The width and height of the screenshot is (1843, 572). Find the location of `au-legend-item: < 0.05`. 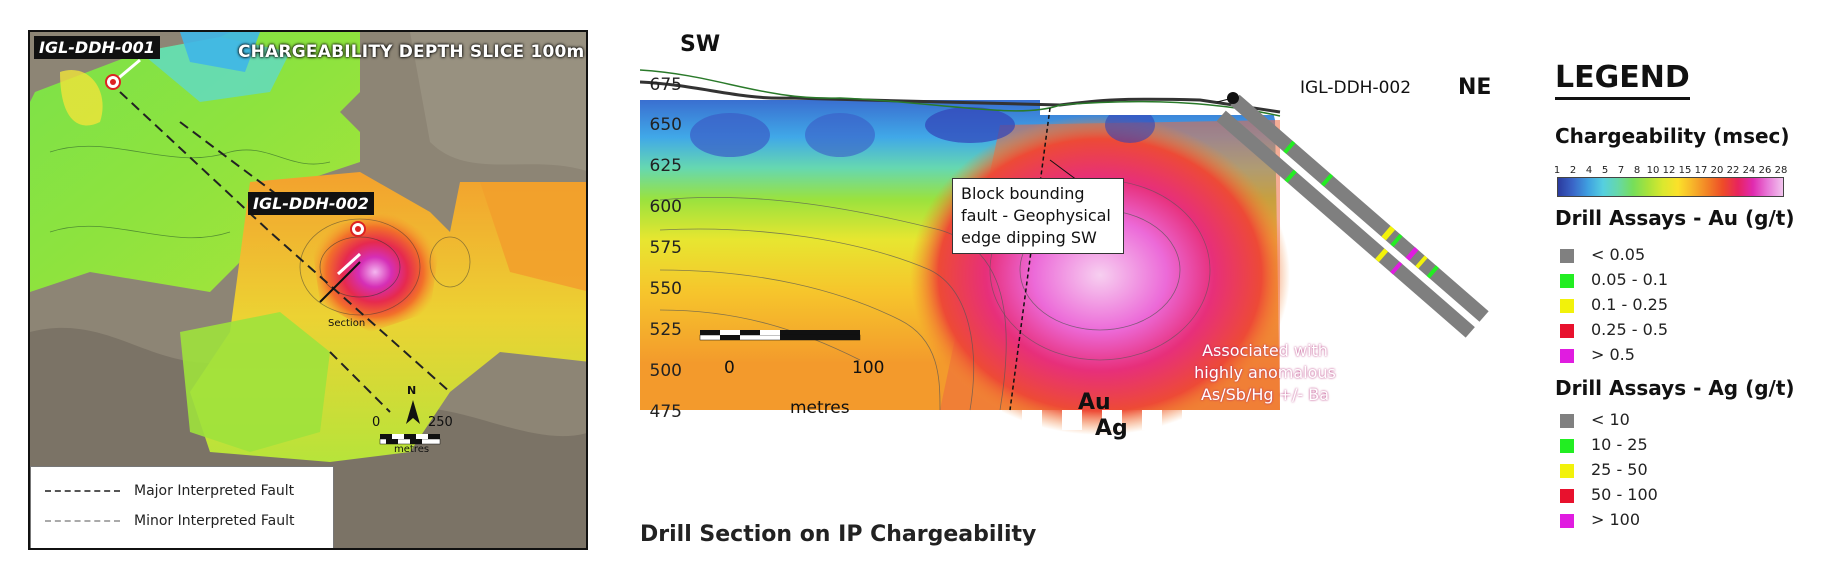

au-legend-item: < 0.05 is located at coordinates (1602, 254).